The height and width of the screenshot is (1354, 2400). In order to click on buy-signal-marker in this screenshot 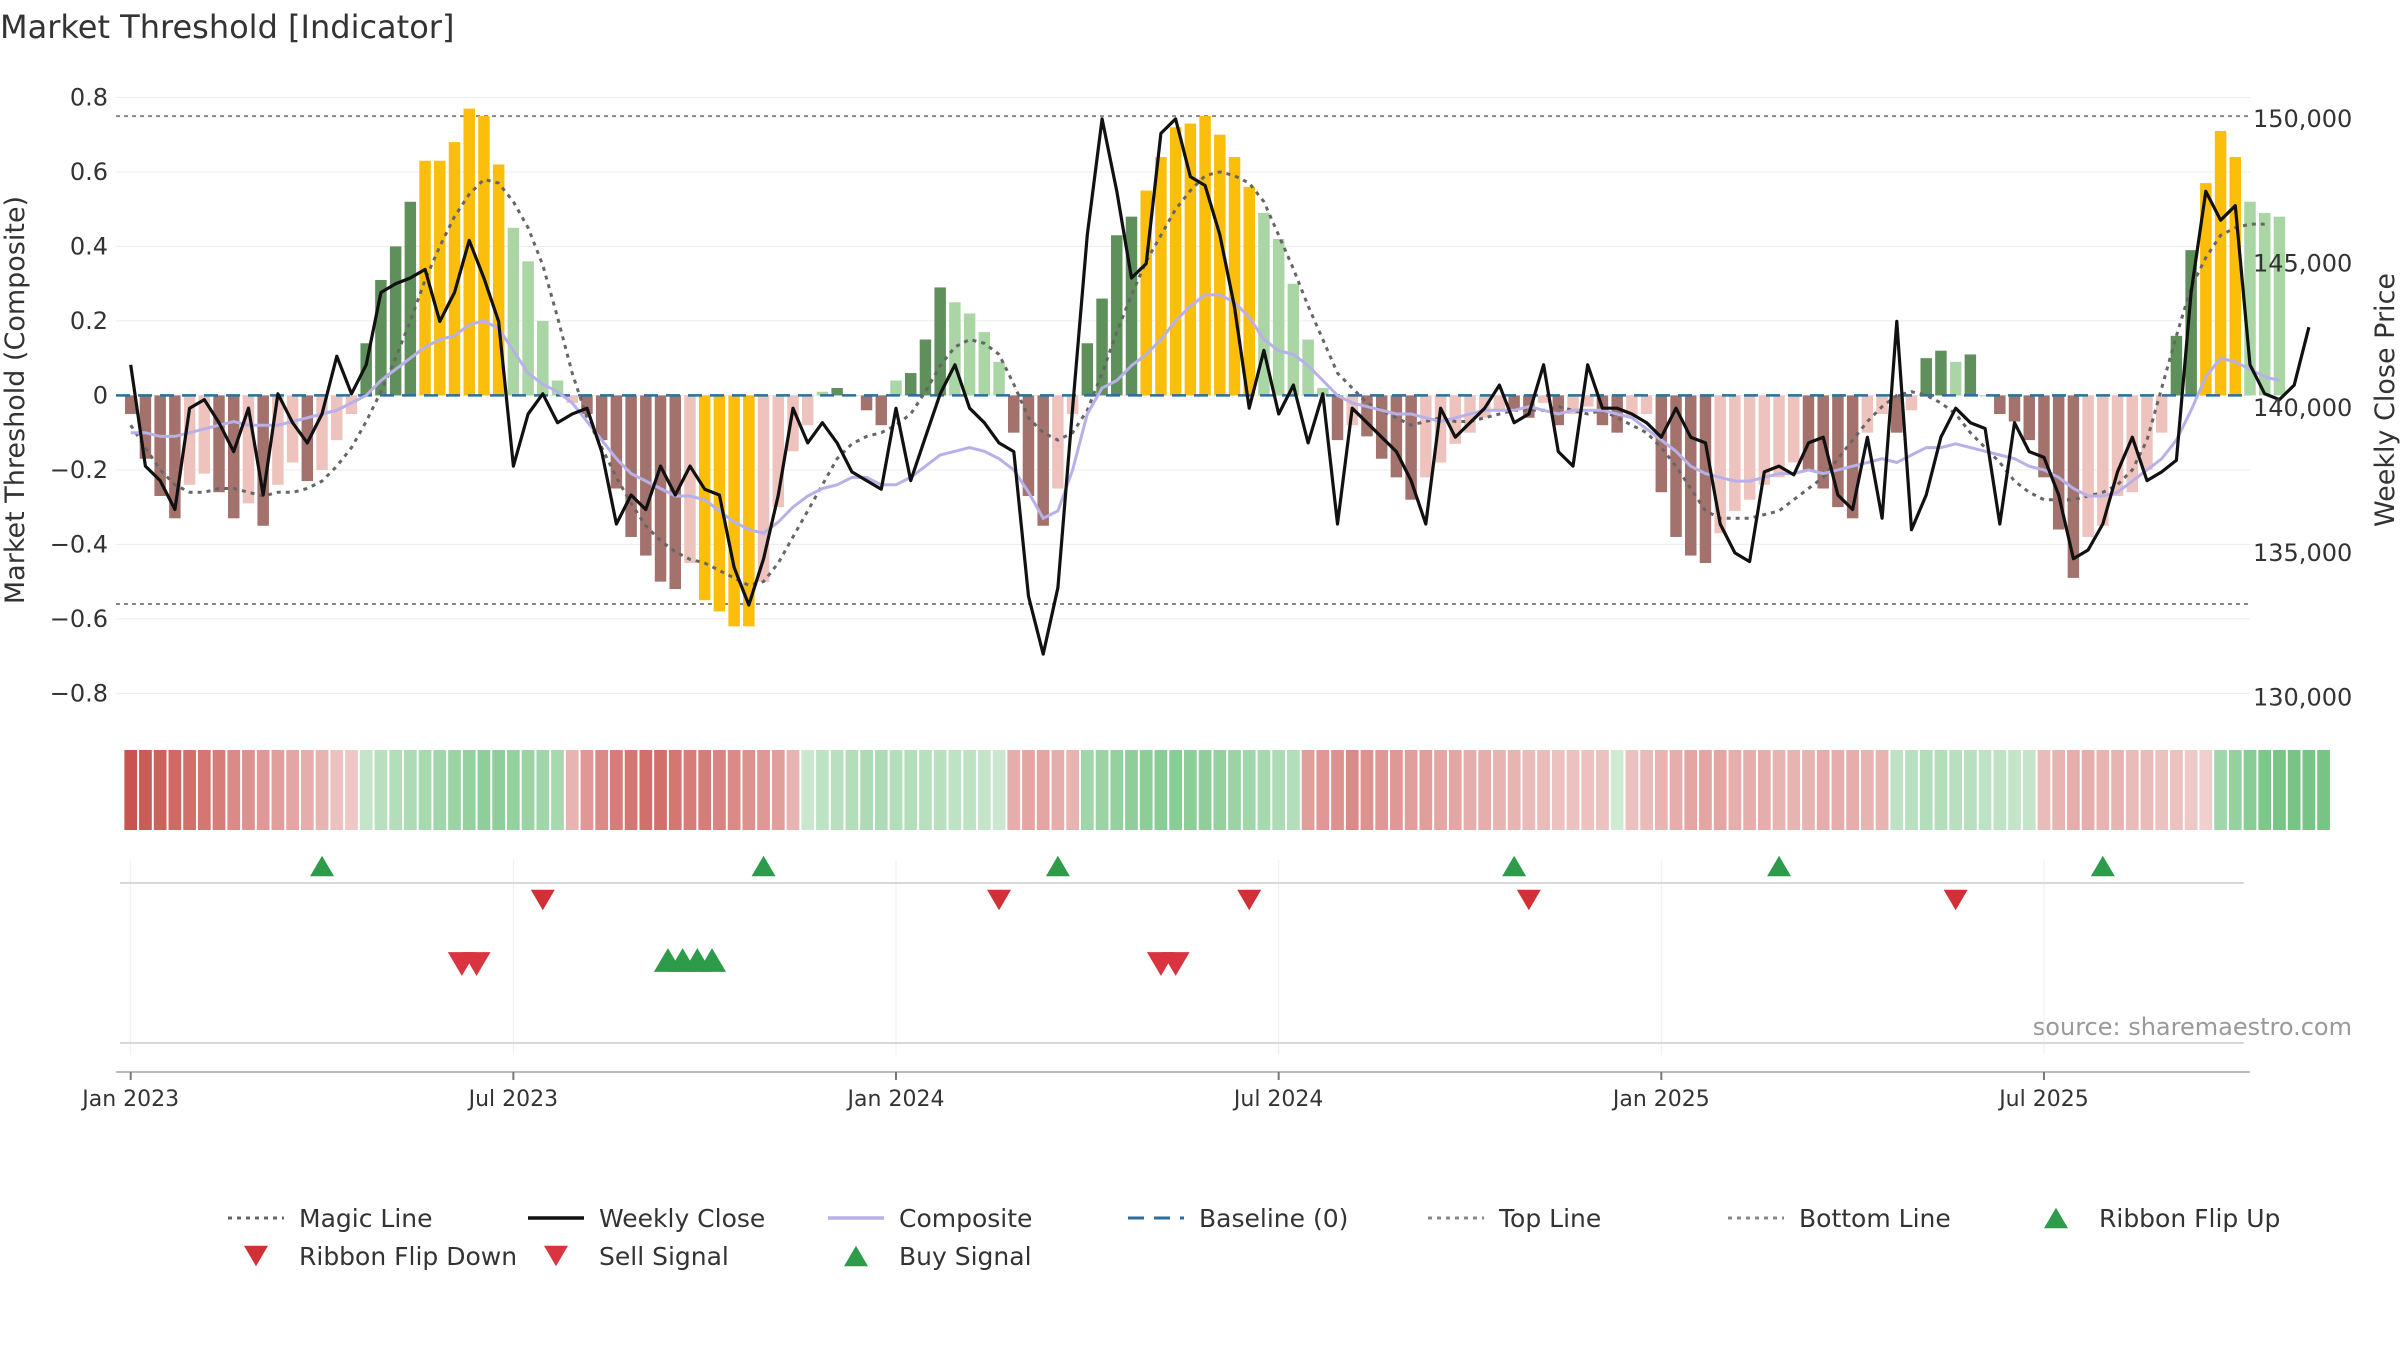, I will do `click(712, 960)`.